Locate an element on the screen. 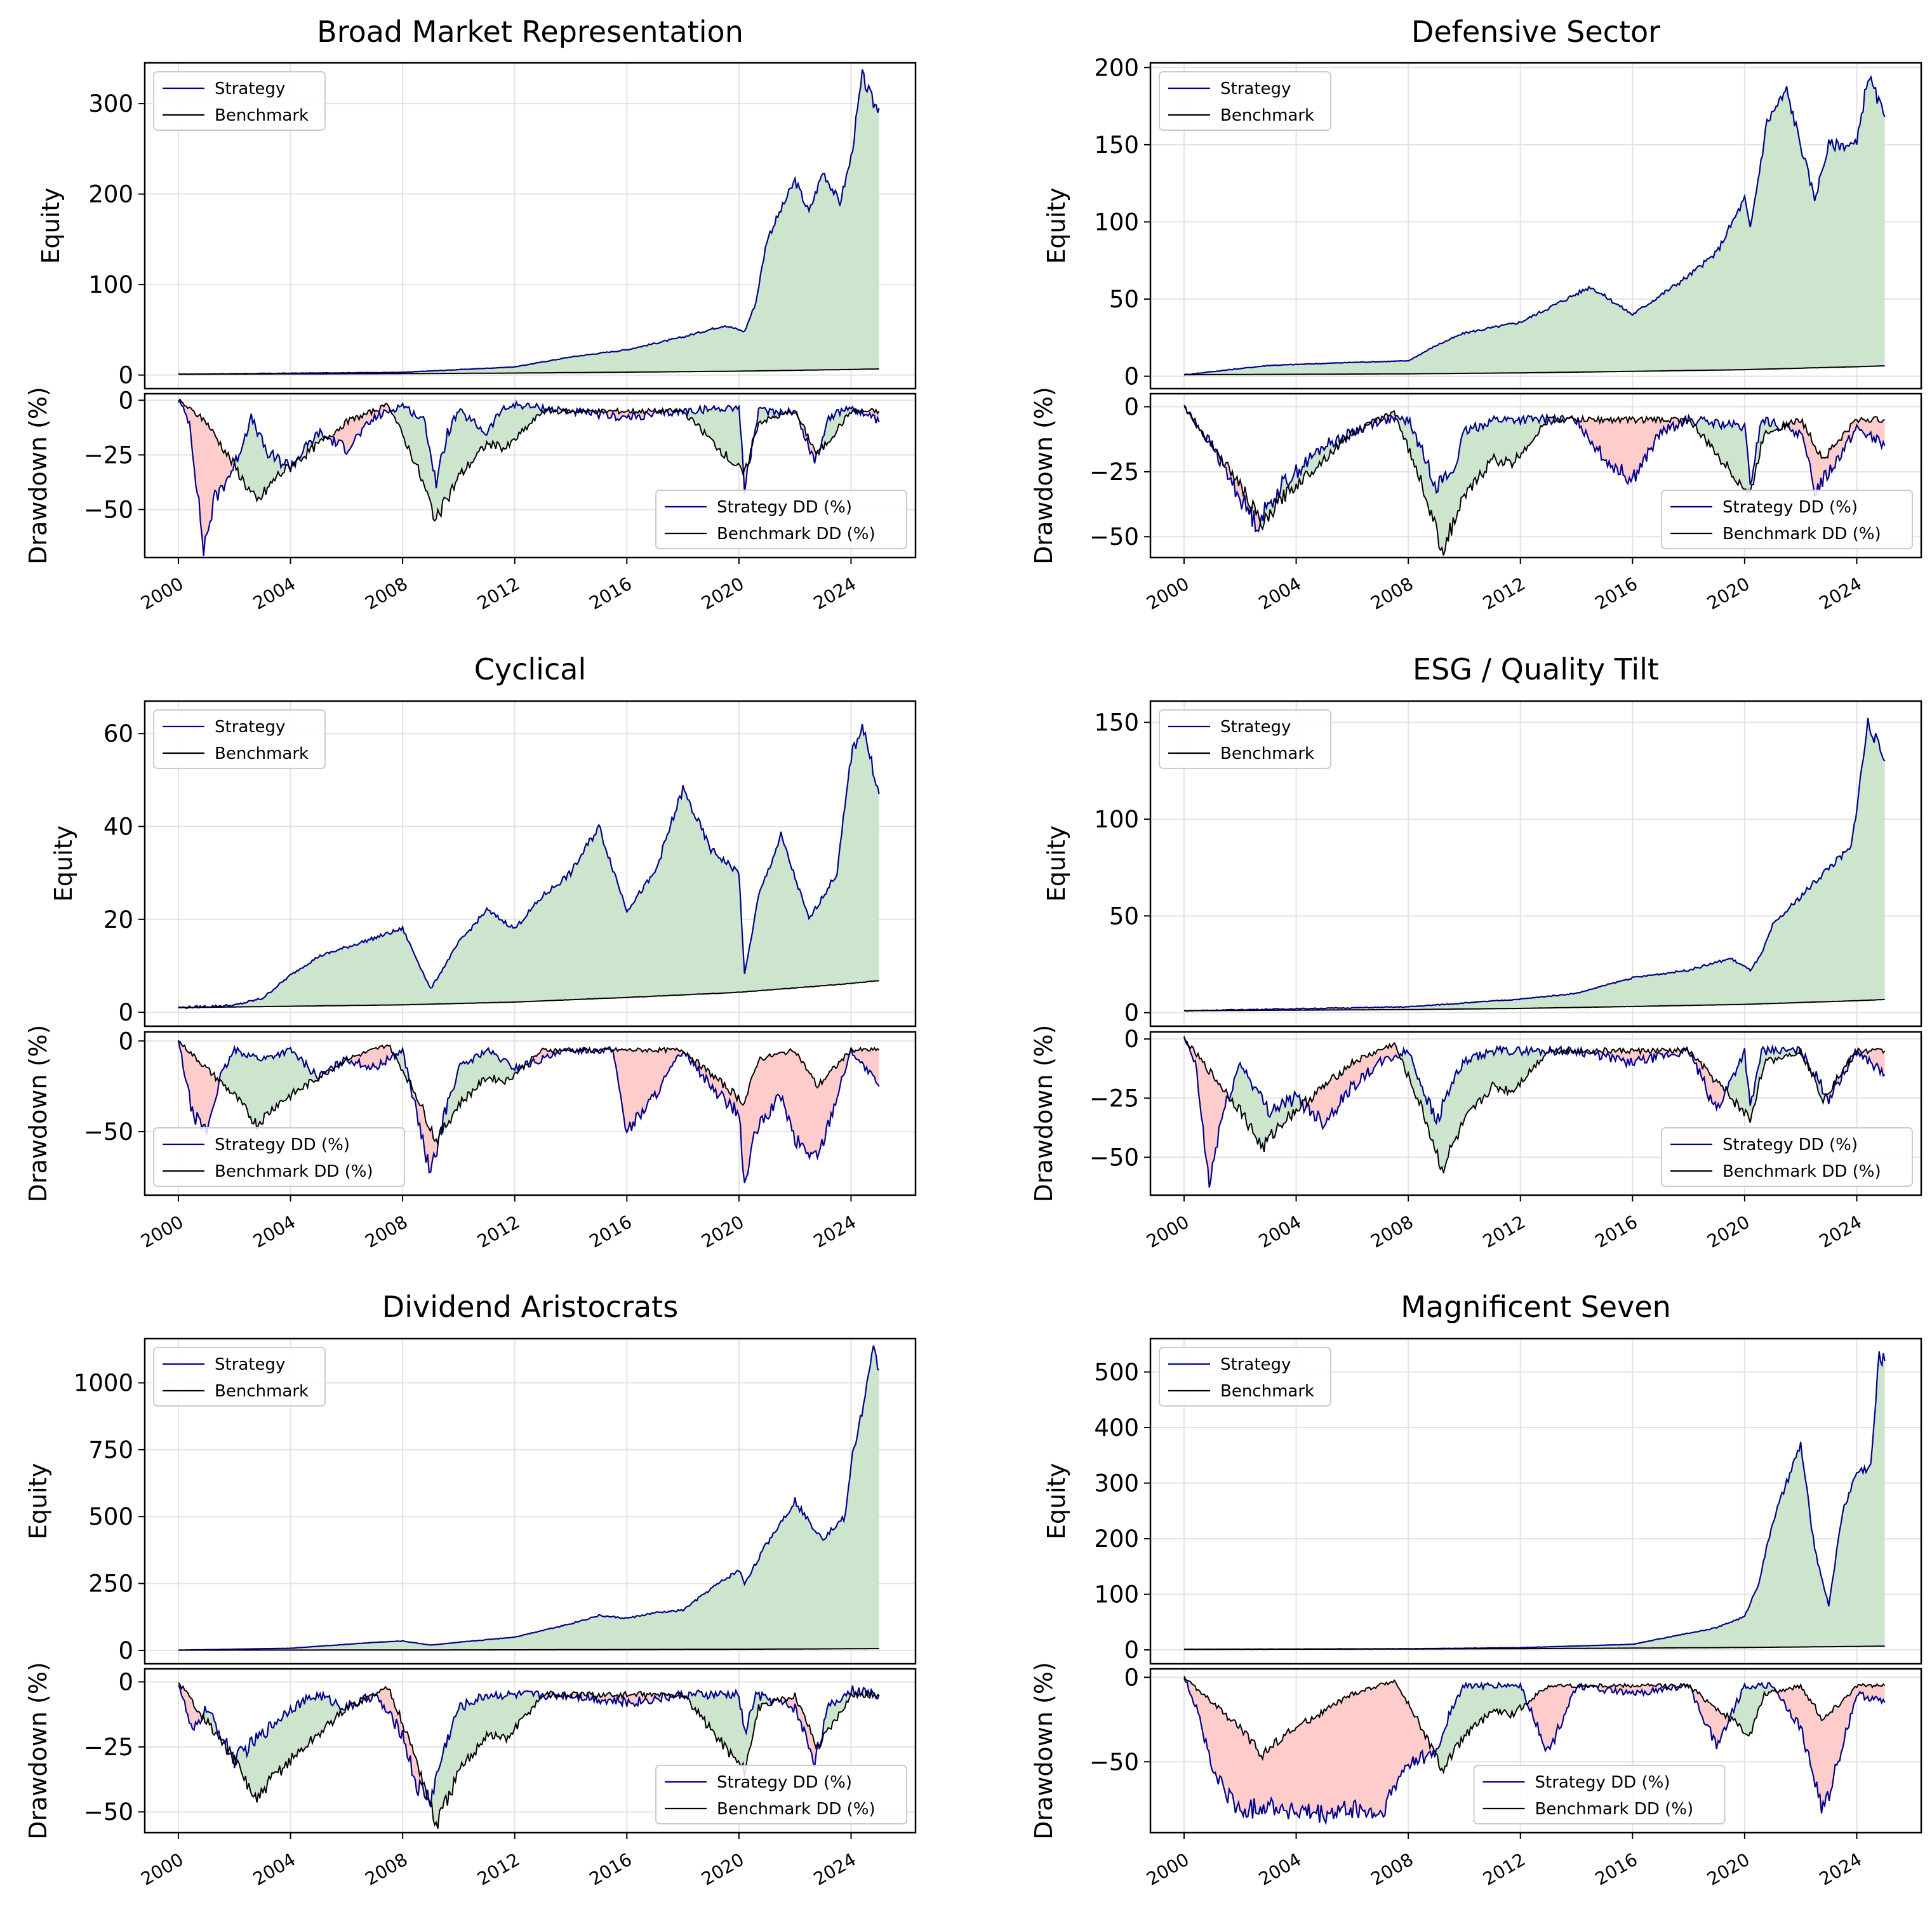 The image size is (1932, 1907). equity-axes: 0 50 100 150 Equity Strategy Benchmark is located at coordinates (1482, 864).